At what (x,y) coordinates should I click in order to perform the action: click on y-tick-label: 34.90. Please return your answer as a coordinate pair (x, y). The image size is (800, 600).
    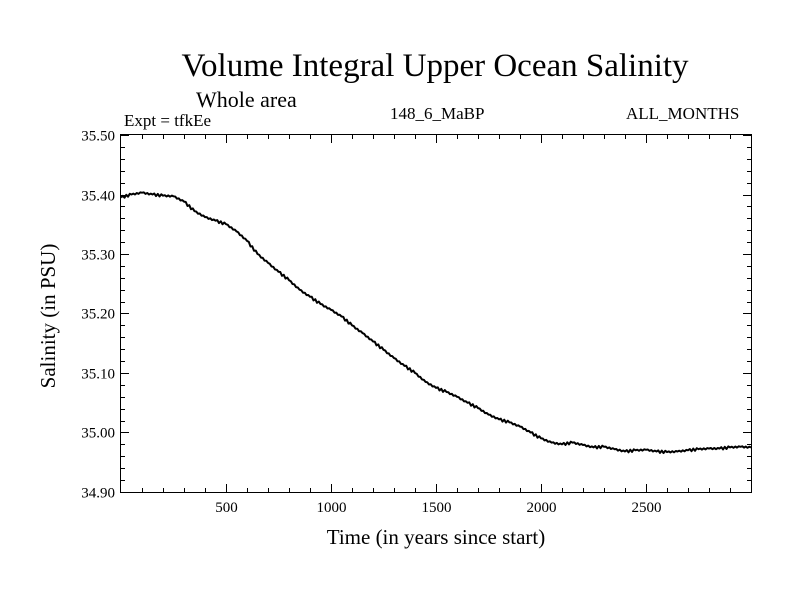
    Looking at the image, I should click on (98, 494).